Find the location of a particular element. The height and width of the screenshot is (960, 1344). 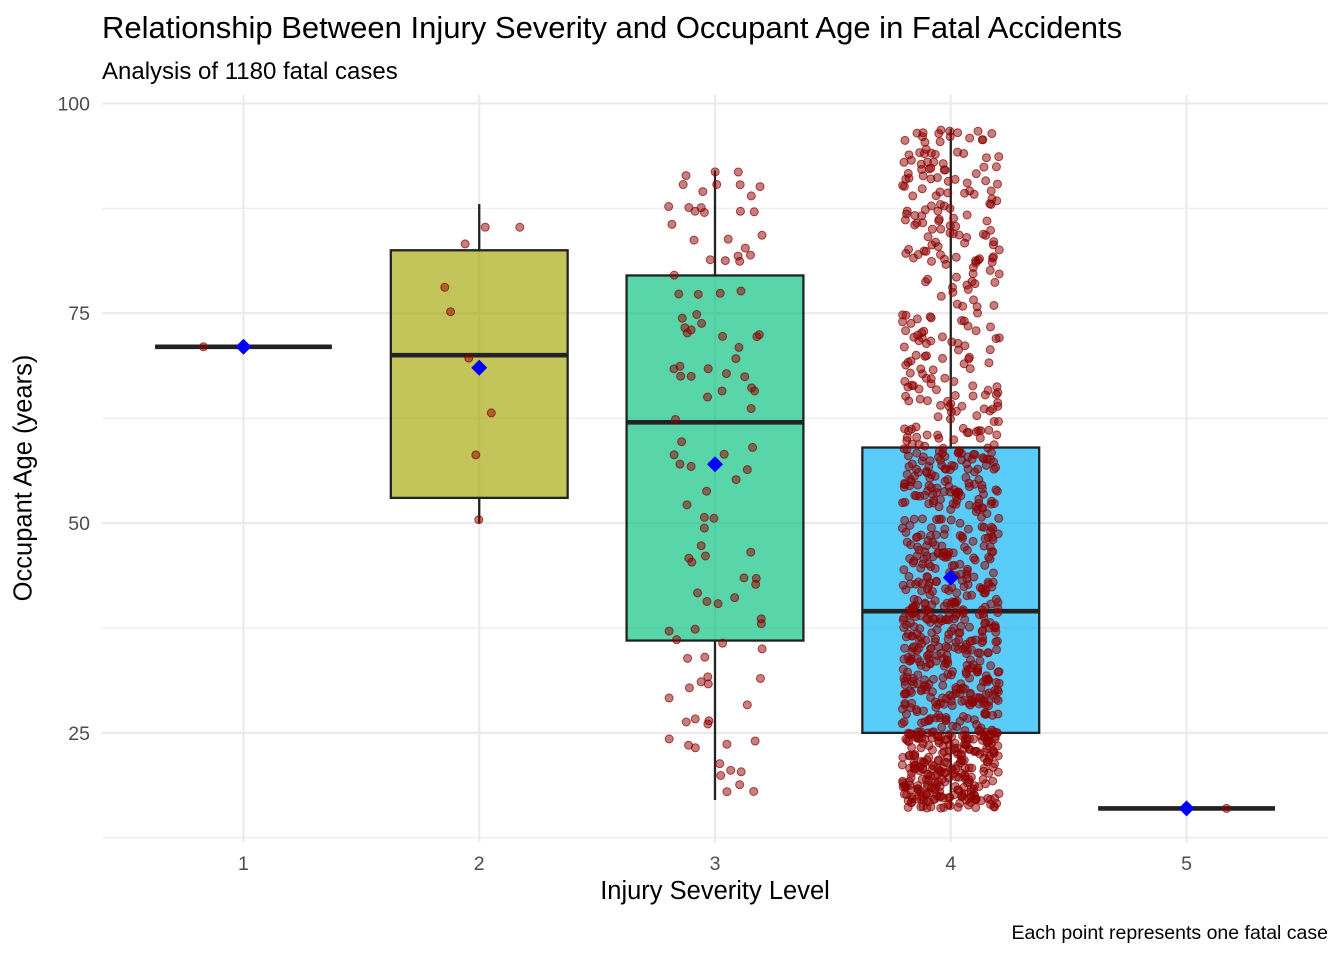

mean-marker is located at coordinates (243, 346).